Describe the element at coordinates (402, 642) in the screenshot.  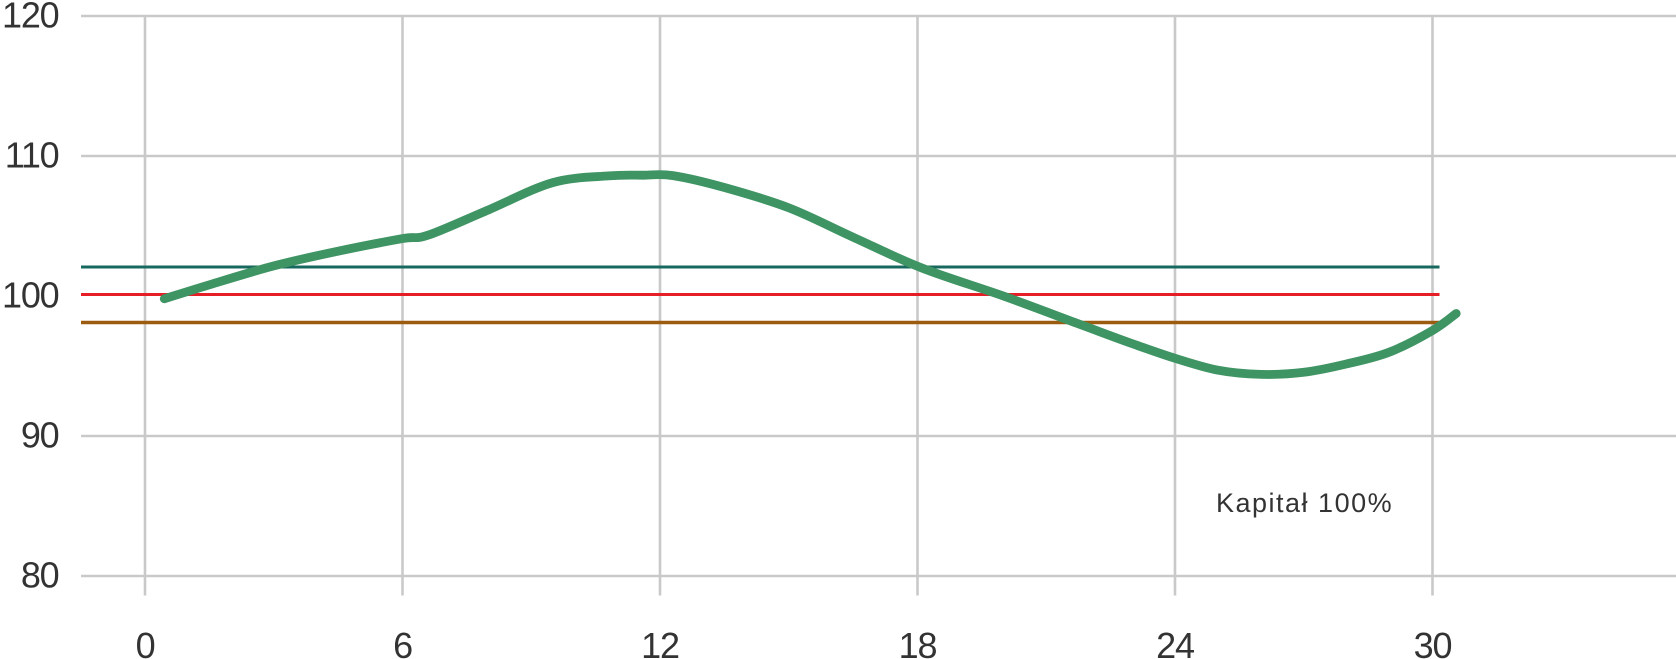
I see `svg-text: 6` at that location.